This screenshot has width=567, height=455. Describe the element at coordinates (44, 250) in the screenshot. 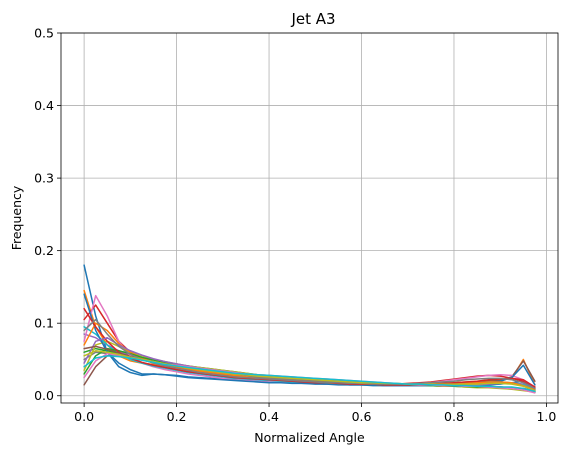

I see `y-tick-label: 0.2` at that location.